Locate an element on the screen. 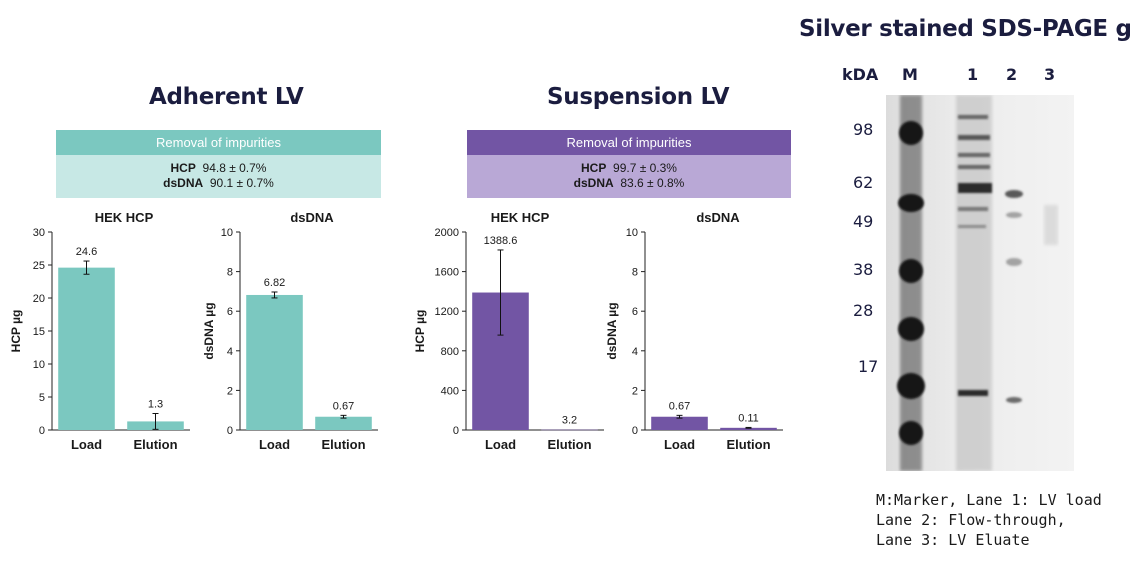  chart2-tick-label: 10 is located at coordinates (227, 233).